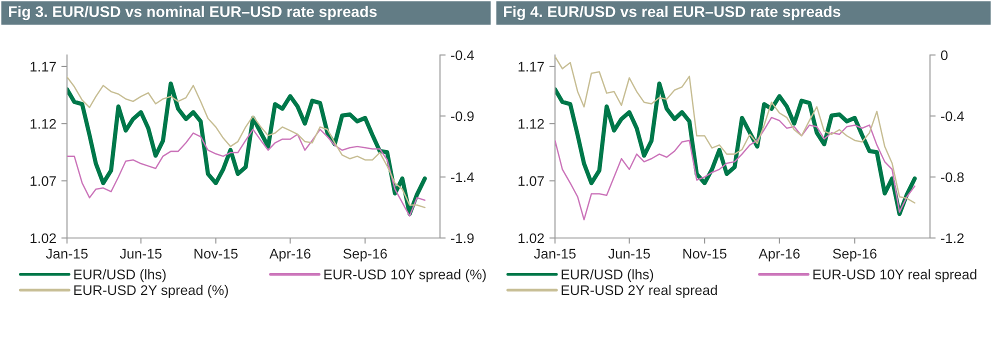 The image size is (995, 337). Describe the element at coordinates (639, 291) in the screenshot. I see `legend-label: EUR-USD 2Y real spread` at that location.